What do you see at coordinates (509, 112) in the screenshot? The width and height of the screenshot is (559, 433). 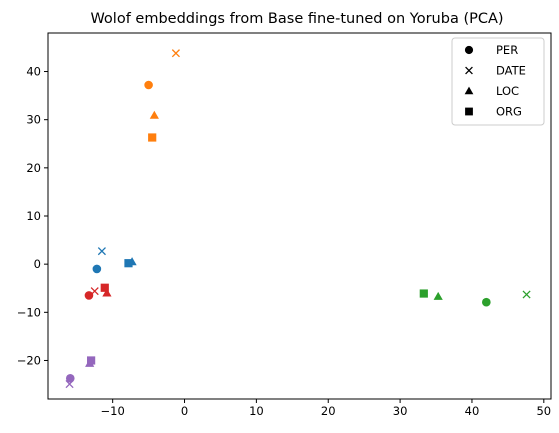 I see `legend-label-org: ORG` at bounding box center [509, 112].